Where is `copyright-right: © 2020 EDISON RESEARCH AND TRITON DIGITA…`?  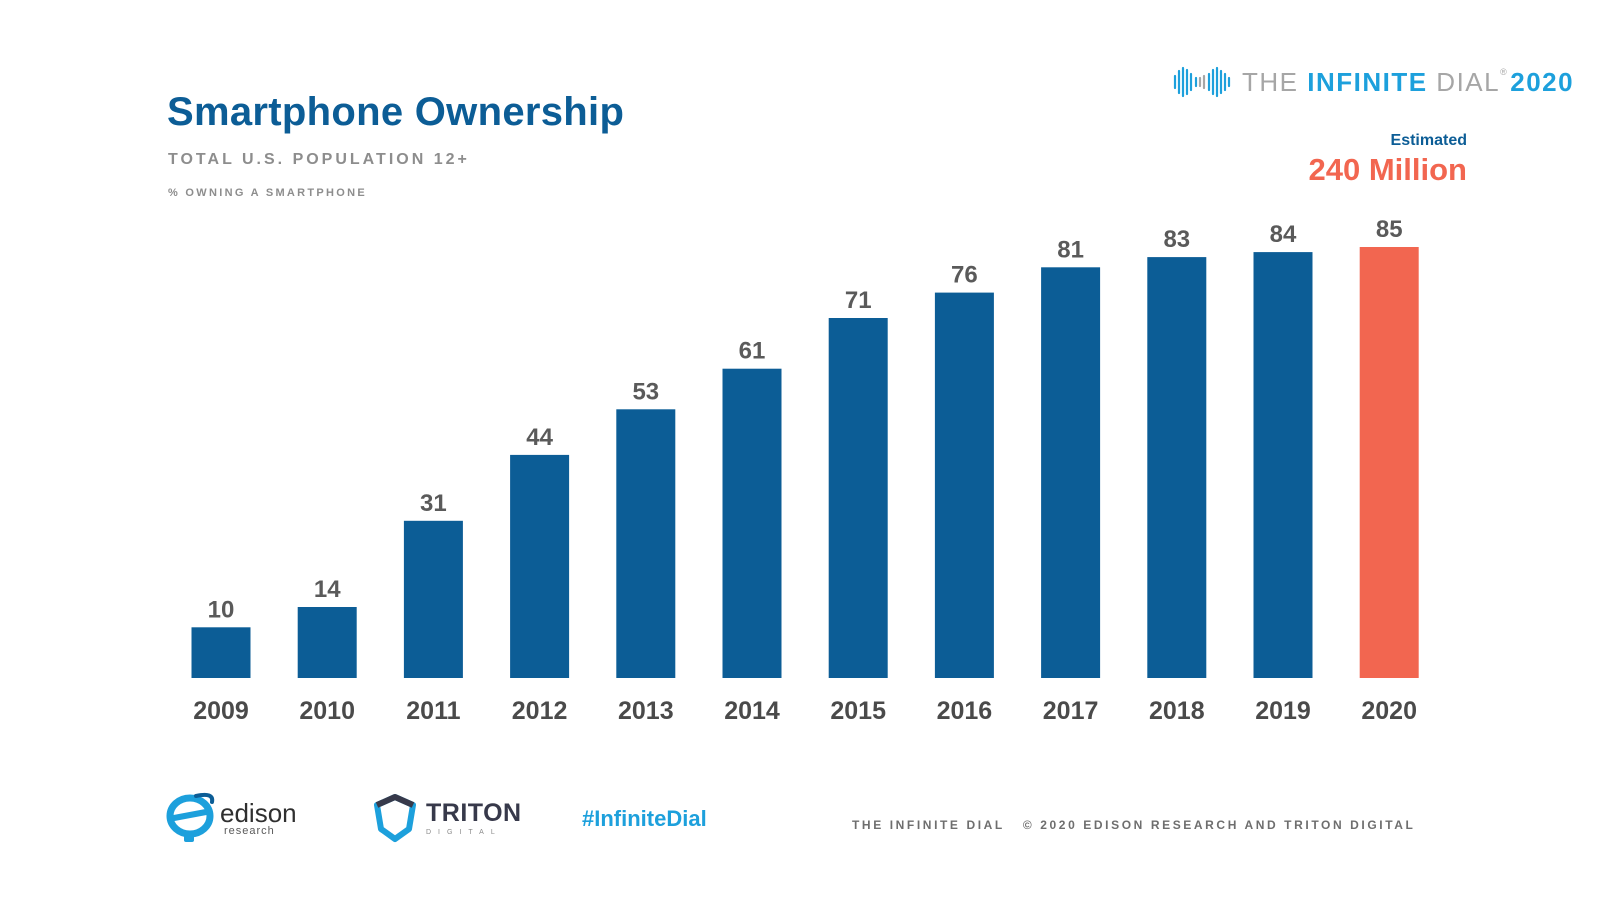 copyright-right: © 2020 EDISON RESEARCH AND TRITON DIGITA… is located at coordinates (1219, 825).